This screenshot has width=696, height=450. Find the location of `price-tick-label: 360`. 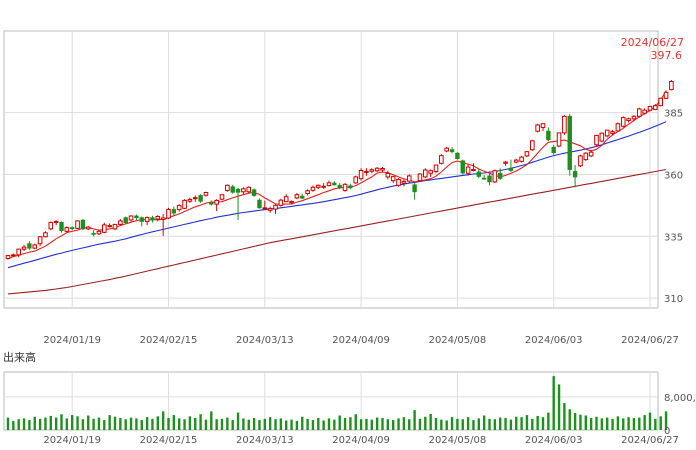

price-tick-label: 360 is located at coordinates (673, 175).